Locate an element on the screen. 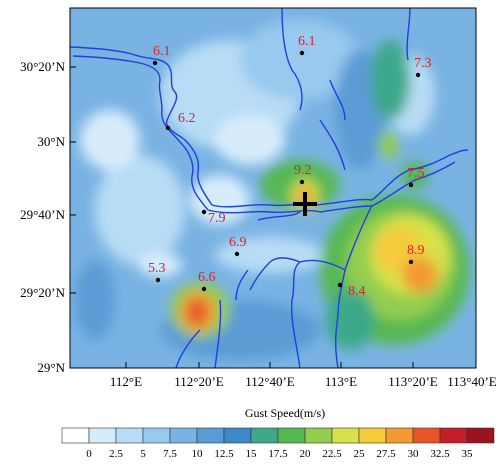 This screenshot has width=500, height=470. station-value-label: 7.3 is located at coordinates (423, 63).